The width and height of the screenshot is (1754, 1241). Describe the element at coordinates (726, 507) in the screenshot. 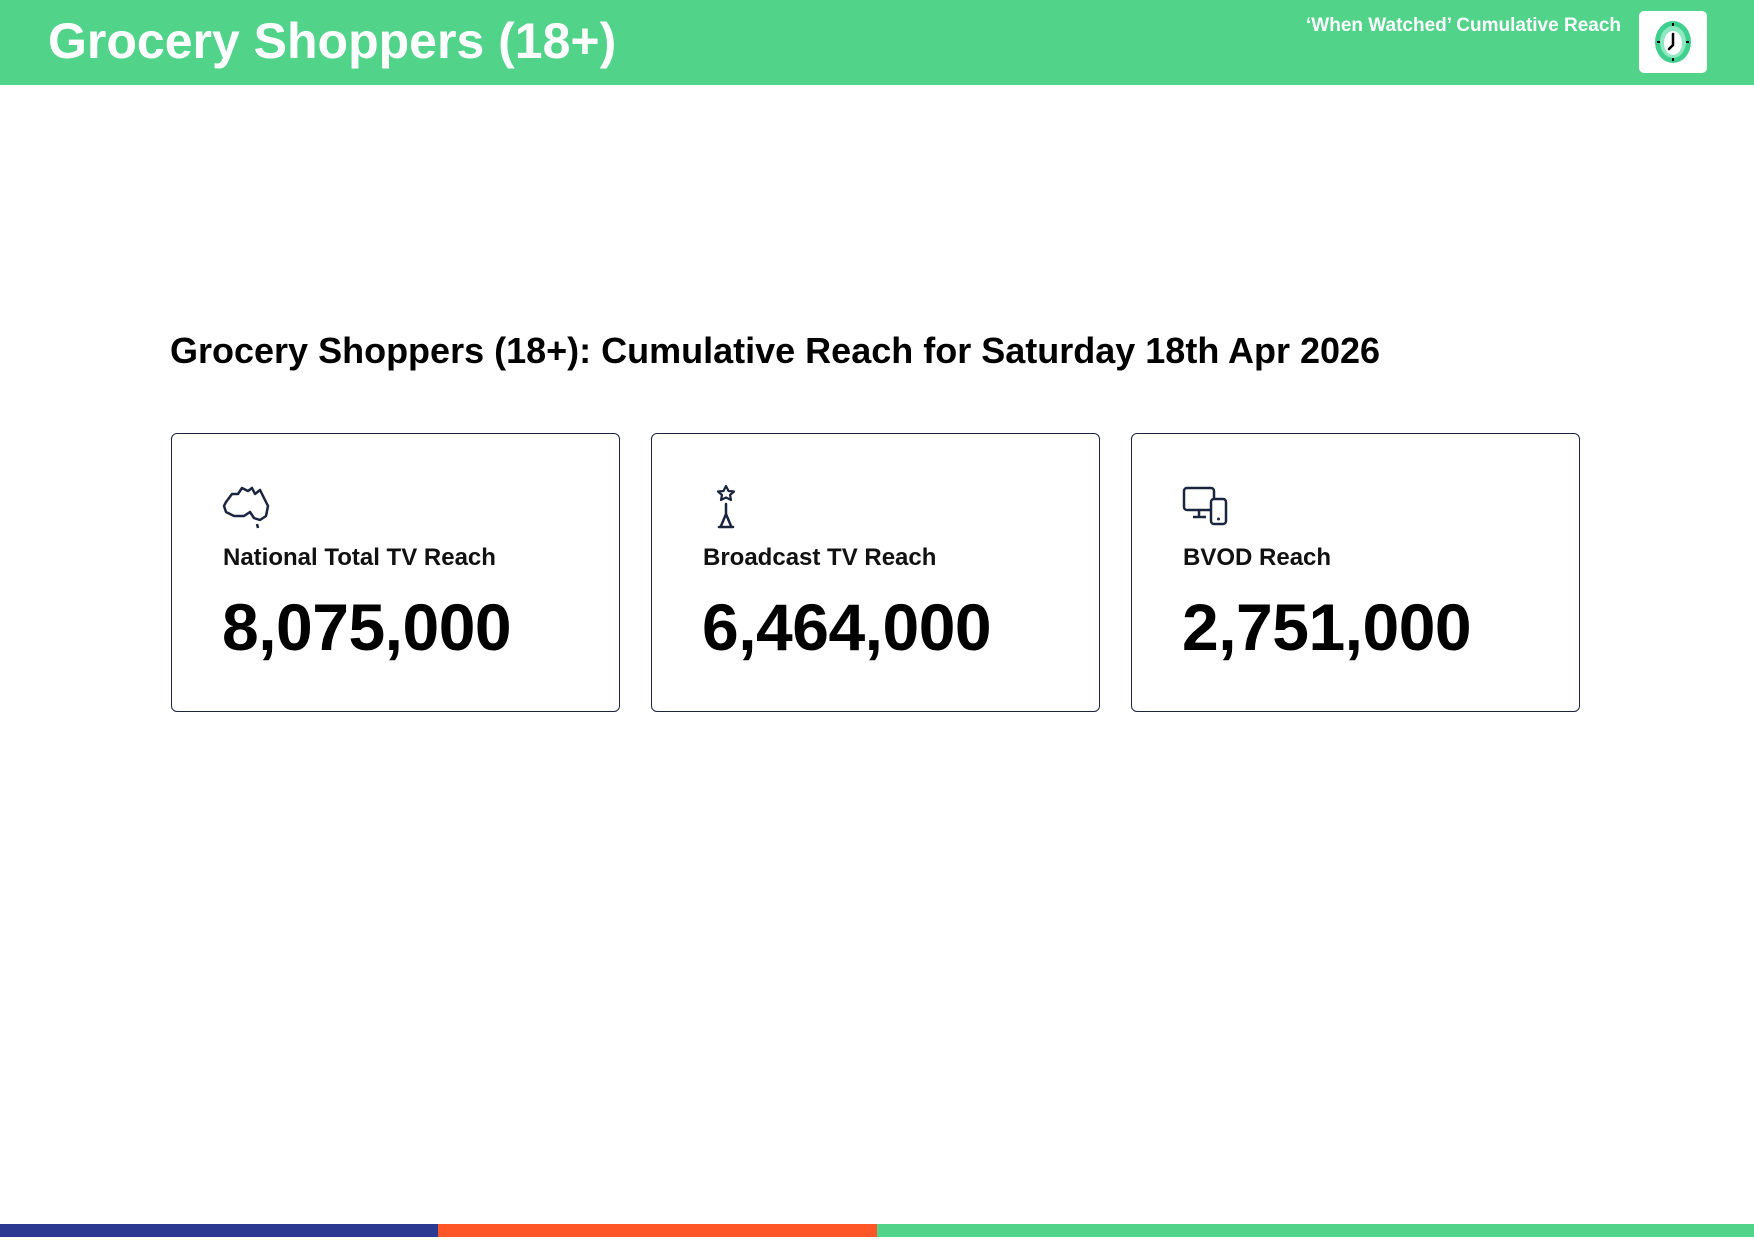

I see `broadcast-tower-icon` at that location.